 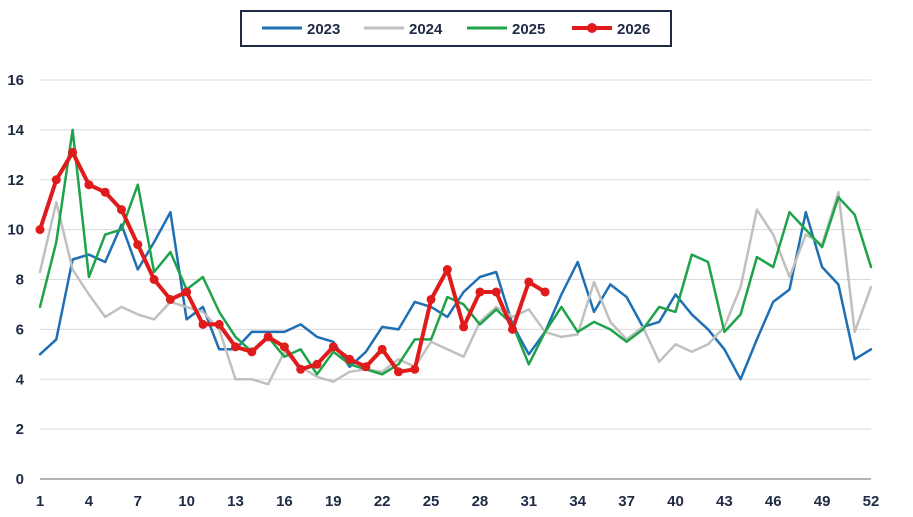 What do you see at coordinates (235, 501) in the screenshot?
I see `x-tick-label: 13` at bounding box center [235, 501].